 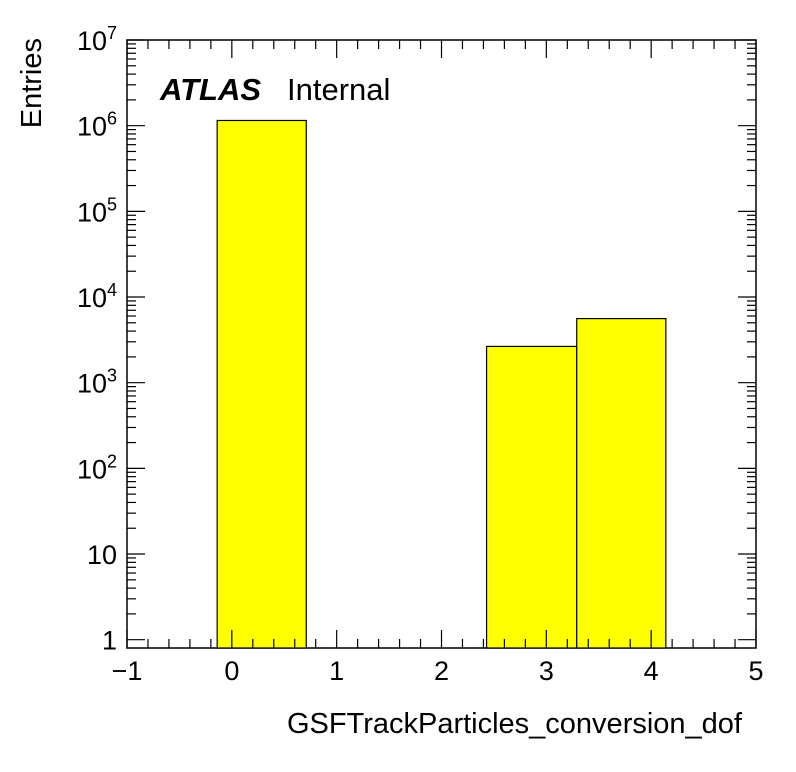 I want to click on x-axis-title: GSFTrackParticles_conversion_dof, so click(x=515, y=724).